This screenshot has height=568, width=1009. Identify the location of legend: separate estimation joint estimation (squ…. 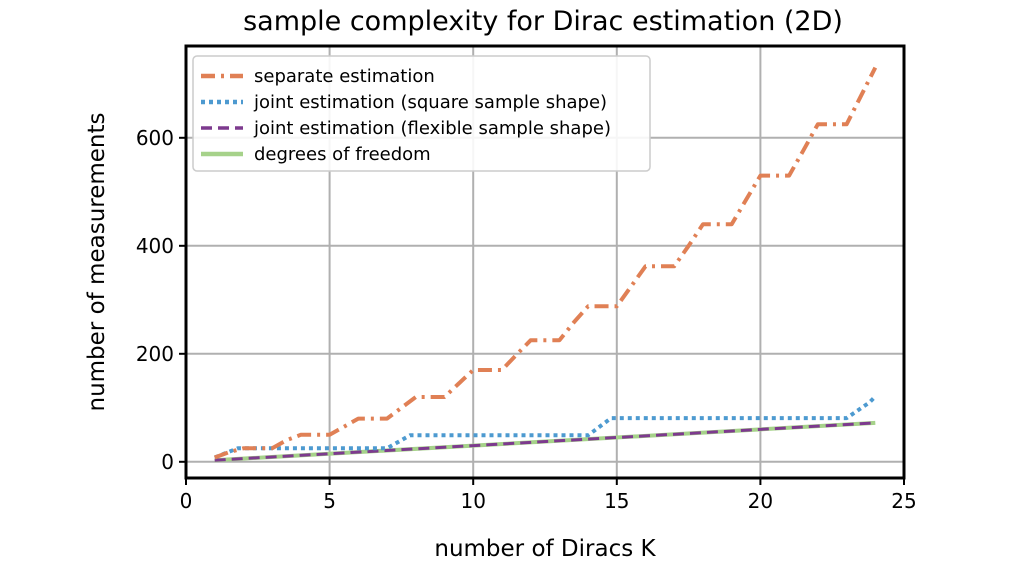
(421, 113).